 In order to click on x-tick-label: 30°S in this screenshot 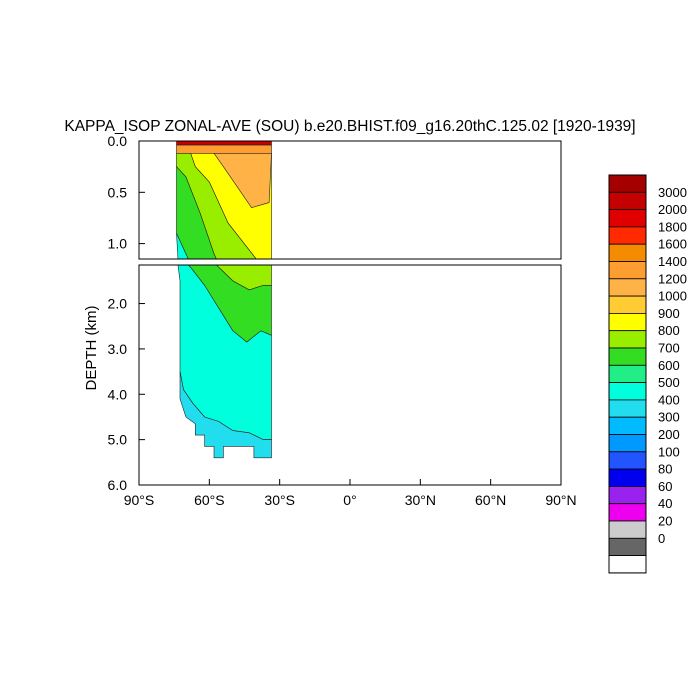, I will do `click(279, 500)`.